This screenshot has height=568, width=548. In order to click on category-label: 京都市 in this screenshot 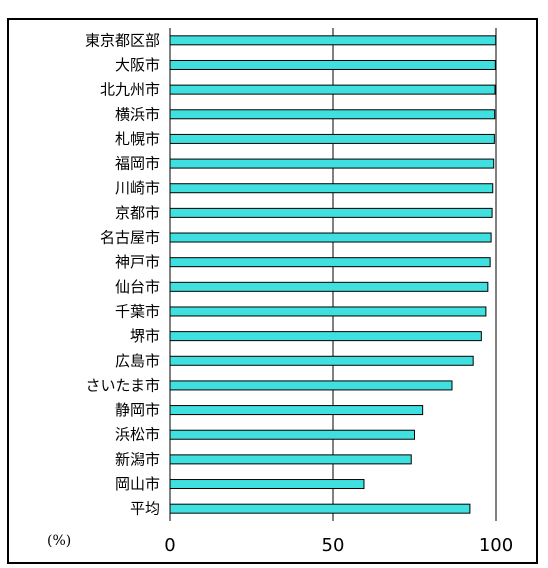, I will do `click(137, 213)`.